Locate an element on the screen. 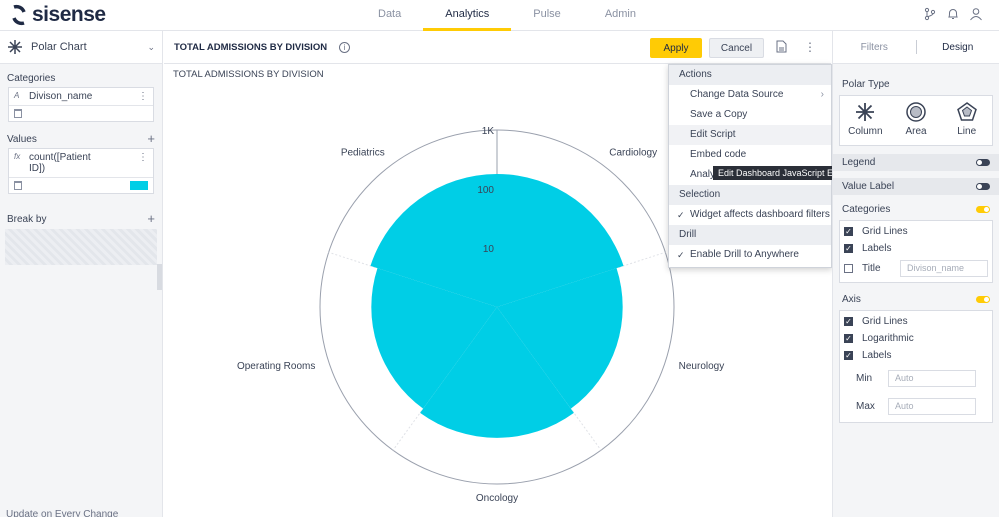  category-label: Oncology is located at coordinates (497, 498).